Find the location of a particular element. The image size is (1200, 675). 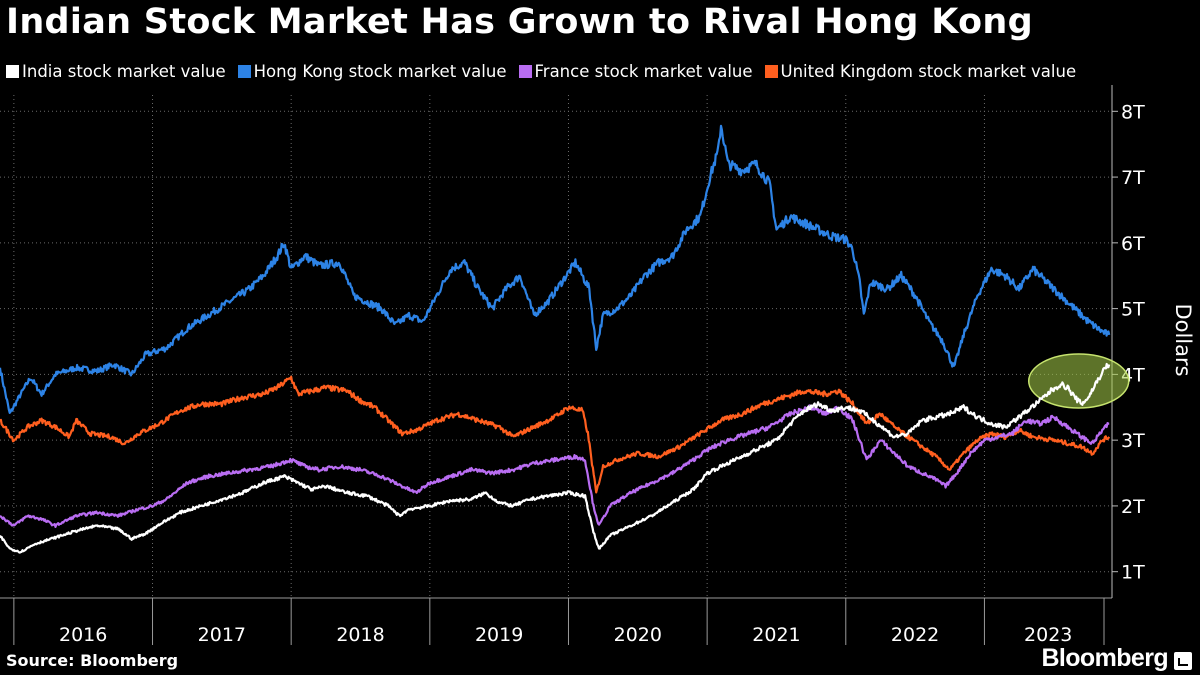

legend-label-france: France stock market value is located at coordinates (643, 71).